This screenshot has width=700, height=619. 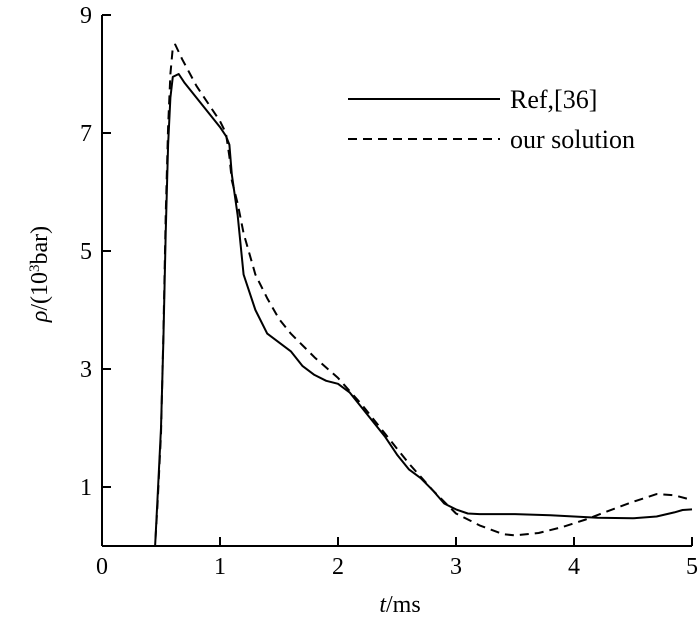 I want to click on y-axis: 1 3 5 7 9, so click(x=95, y=252).